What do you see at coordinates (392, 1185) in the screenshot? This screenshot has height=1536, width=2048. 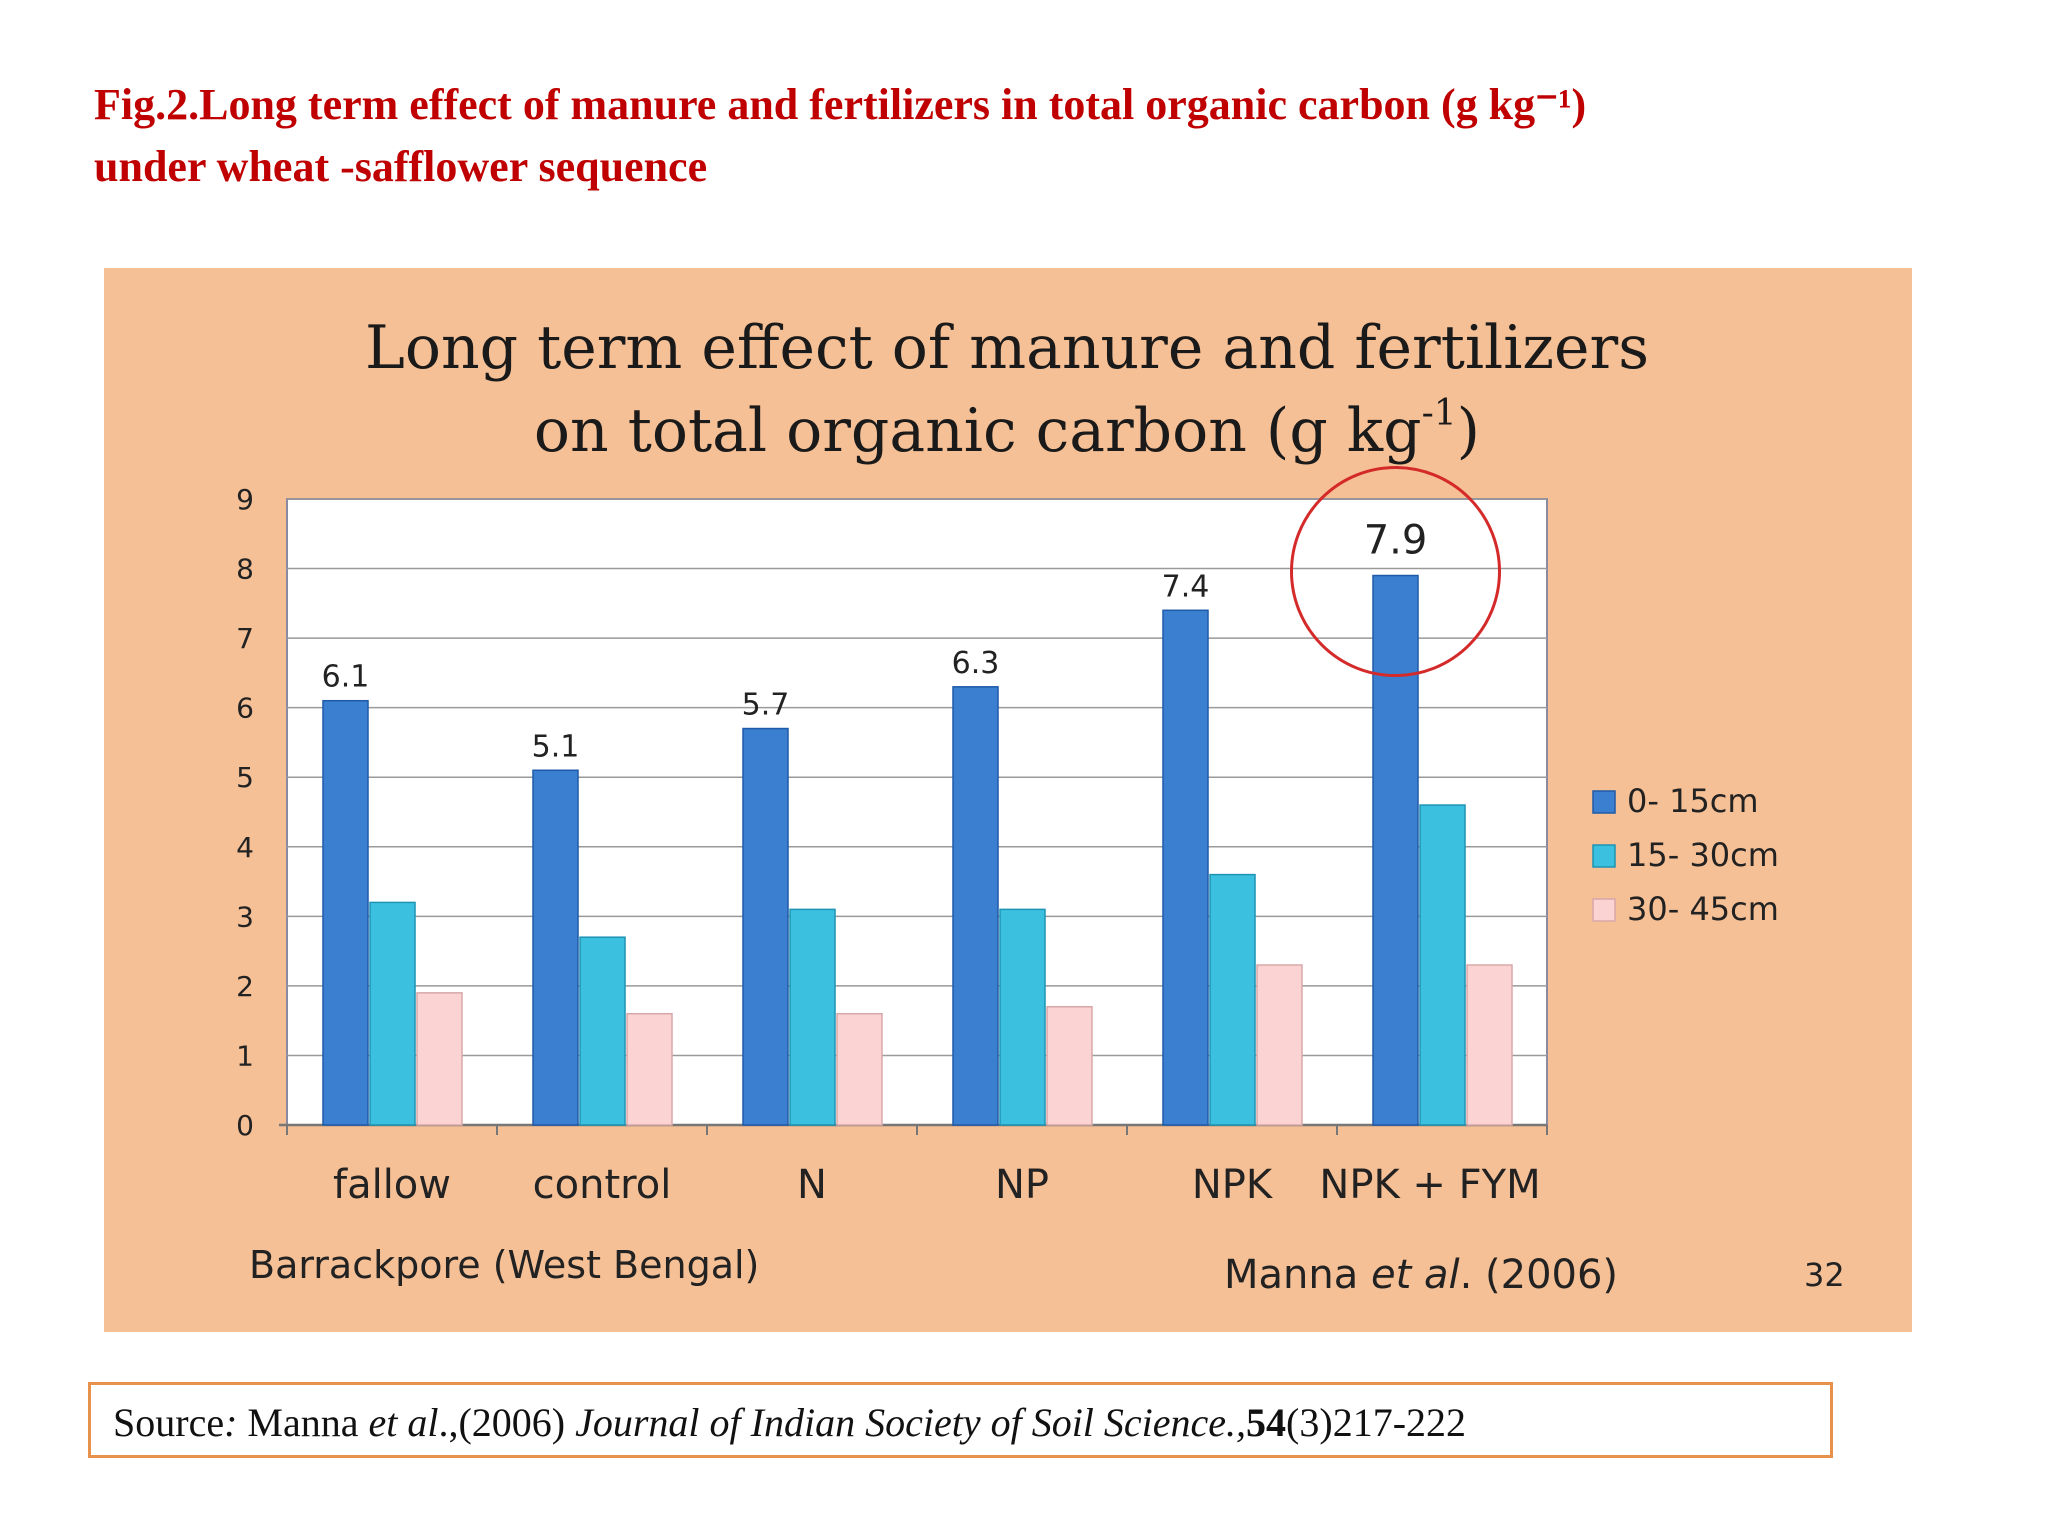 I see `x-category-label: fallow` at bounding box center [392, 1185].